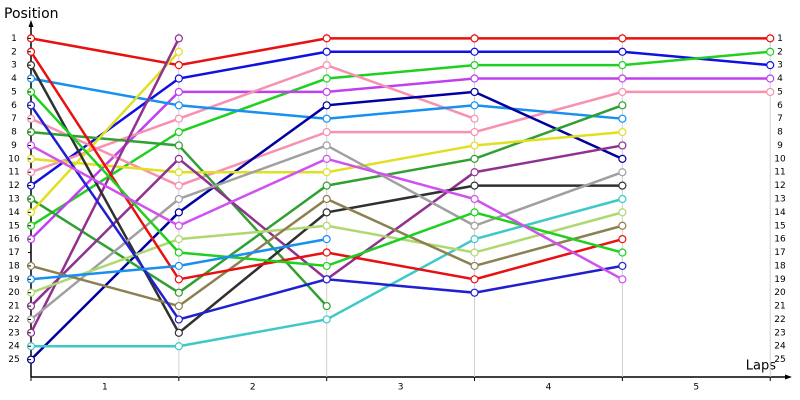  I want to click on y-tick-label: 2, so click(14, 52).